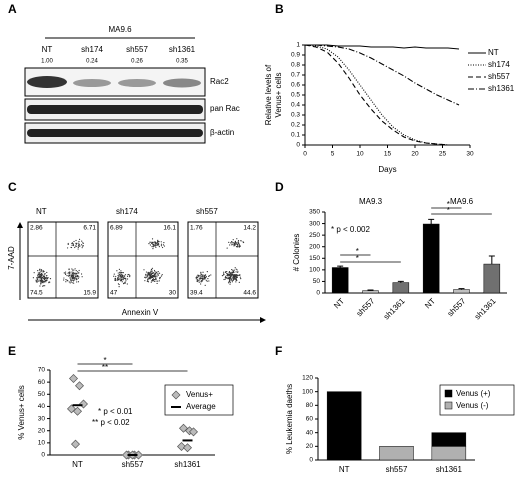 Image resolution: width=520 pixels, height=502 pixels. I want to click on x-tick-label: 20, so click(415, 154).